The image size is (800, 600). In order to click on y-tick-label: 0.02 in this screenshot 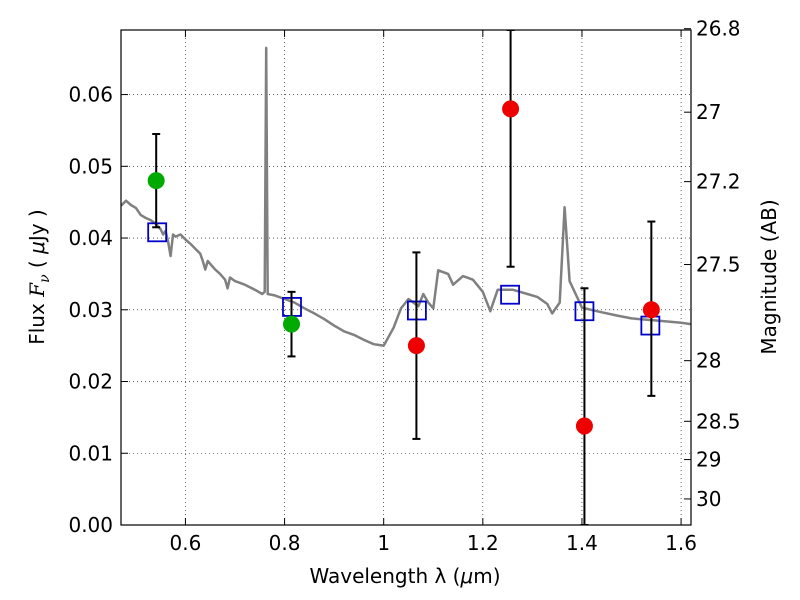, I will do `click(90, 382)`.